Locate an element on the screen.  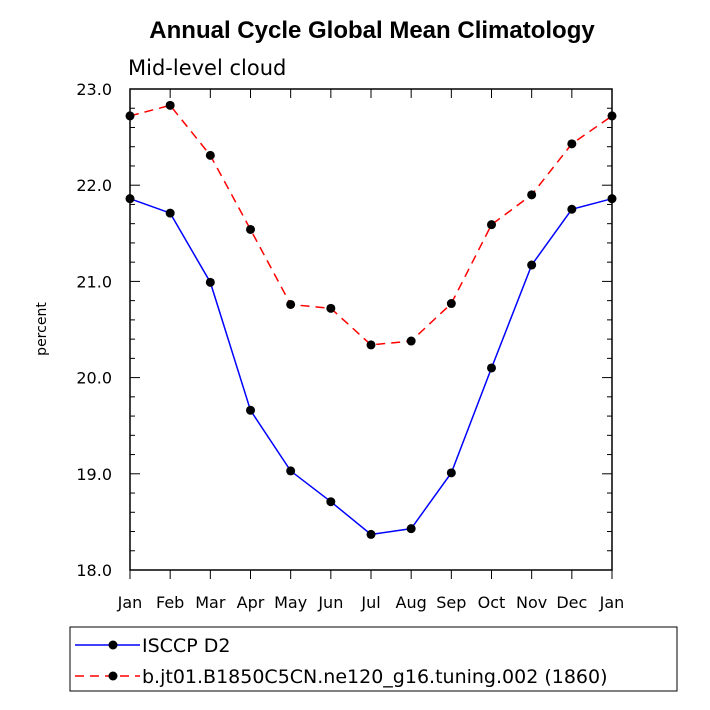
chart-title: Annual Cycle Global Mean Climatology is located at coordinates (372, 30).